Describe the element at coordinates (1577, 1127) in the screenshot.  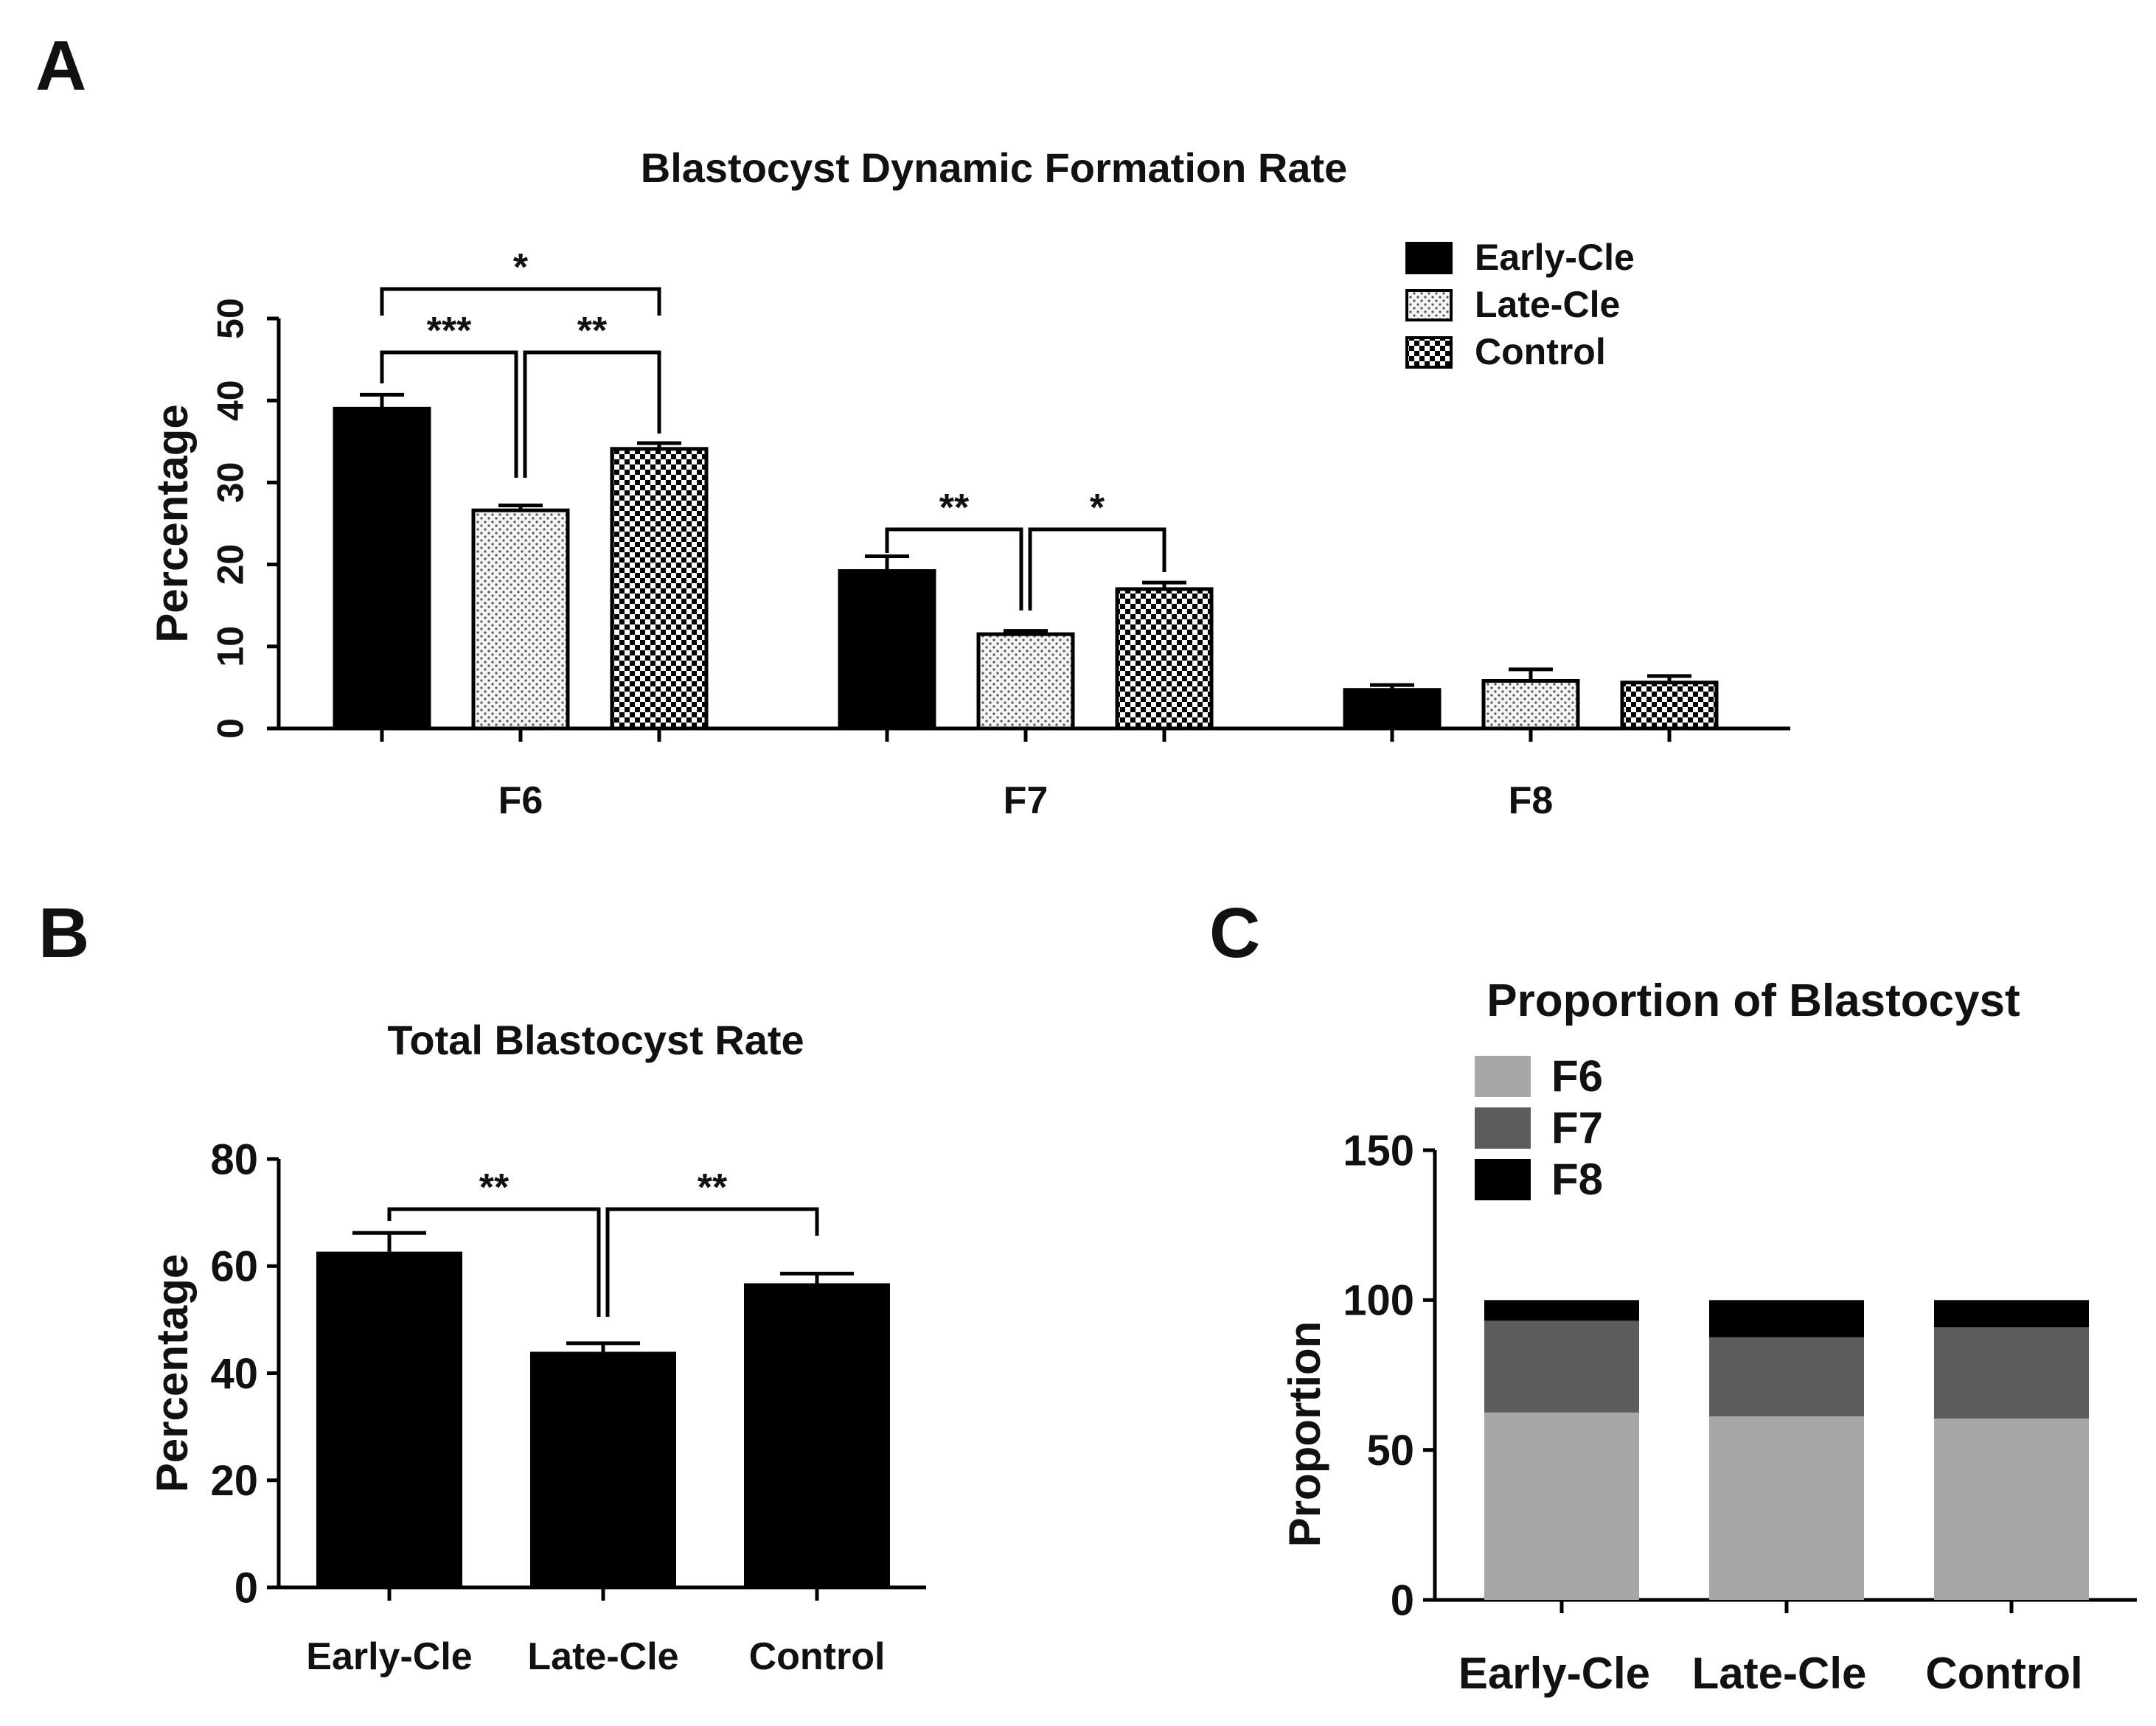
I see `legend-label: F7` at that location.